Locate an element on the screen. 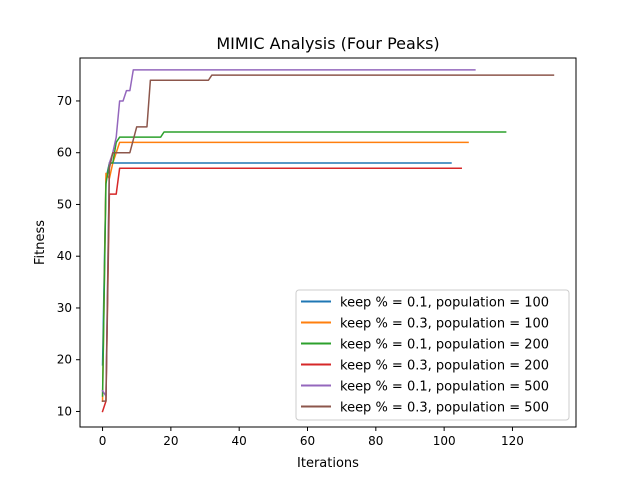 Image resolution: width=640 pixels, height=480 pixels. y-tick-label: 50 is located at coordinates (64, 204).